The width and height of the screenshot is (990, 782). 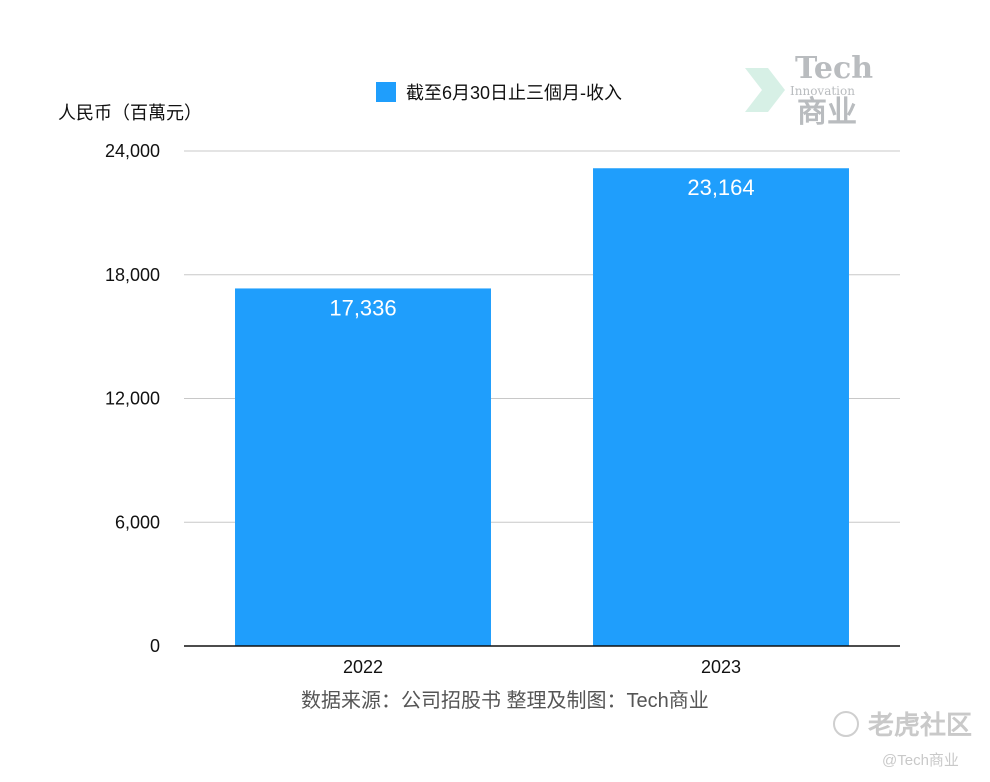 I want to click on y-tick-label: 12,000, so click(x=132, y=399).